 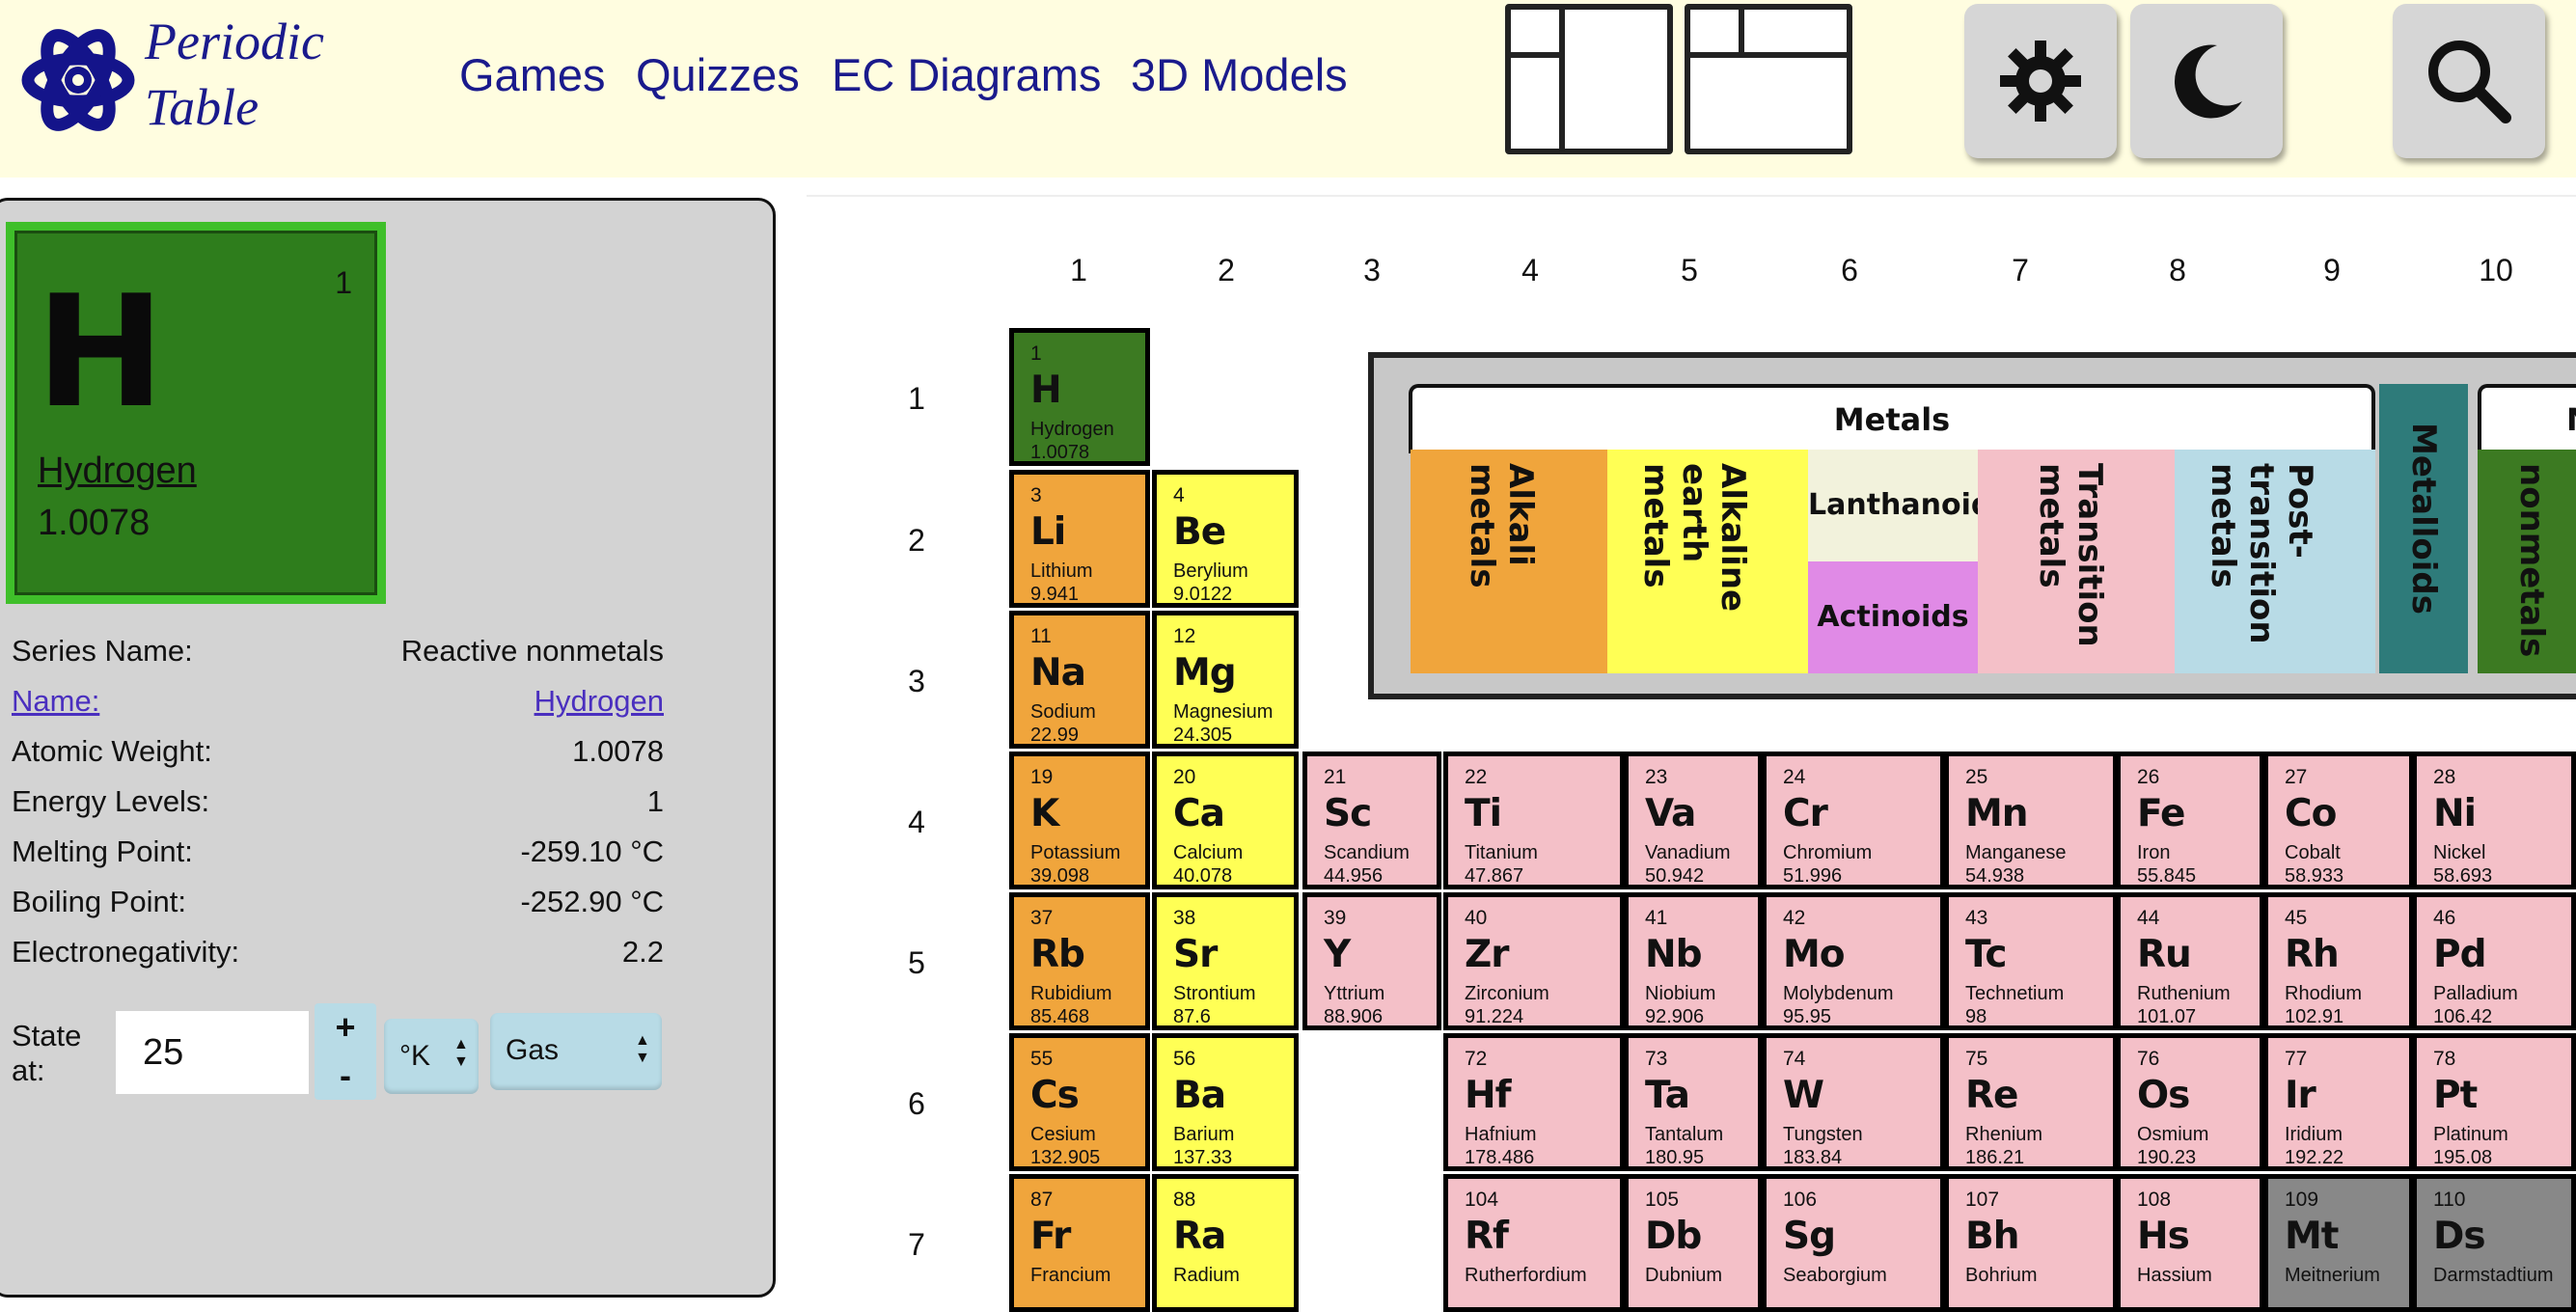 I want to click on element-cell-pt: 78 Pt Platinum 195.08, so click(x=2494, y=1102).